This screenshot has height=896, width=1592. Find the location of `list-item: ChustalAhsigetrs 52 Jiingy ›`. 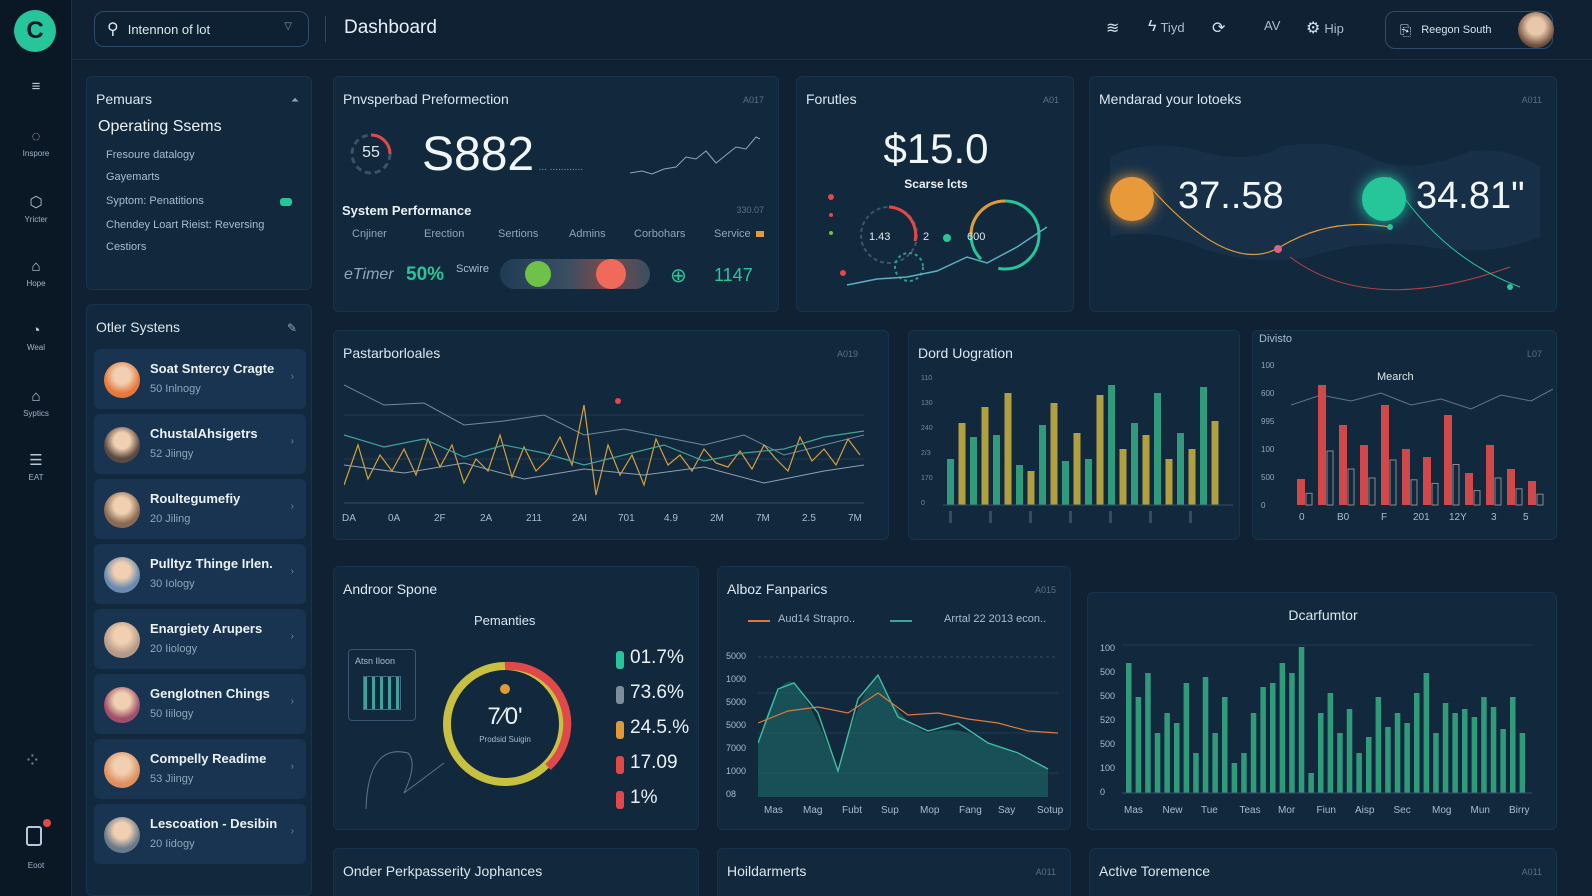

list-item: ChustalAhsigetrs 52 Jiingy › is located at coordinates (200, 444).